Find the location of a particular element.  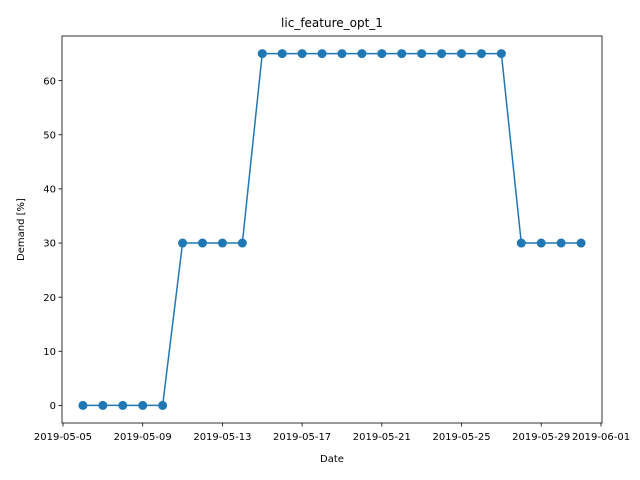

y-tick-label: 30 is located at coordinates (49, 244).